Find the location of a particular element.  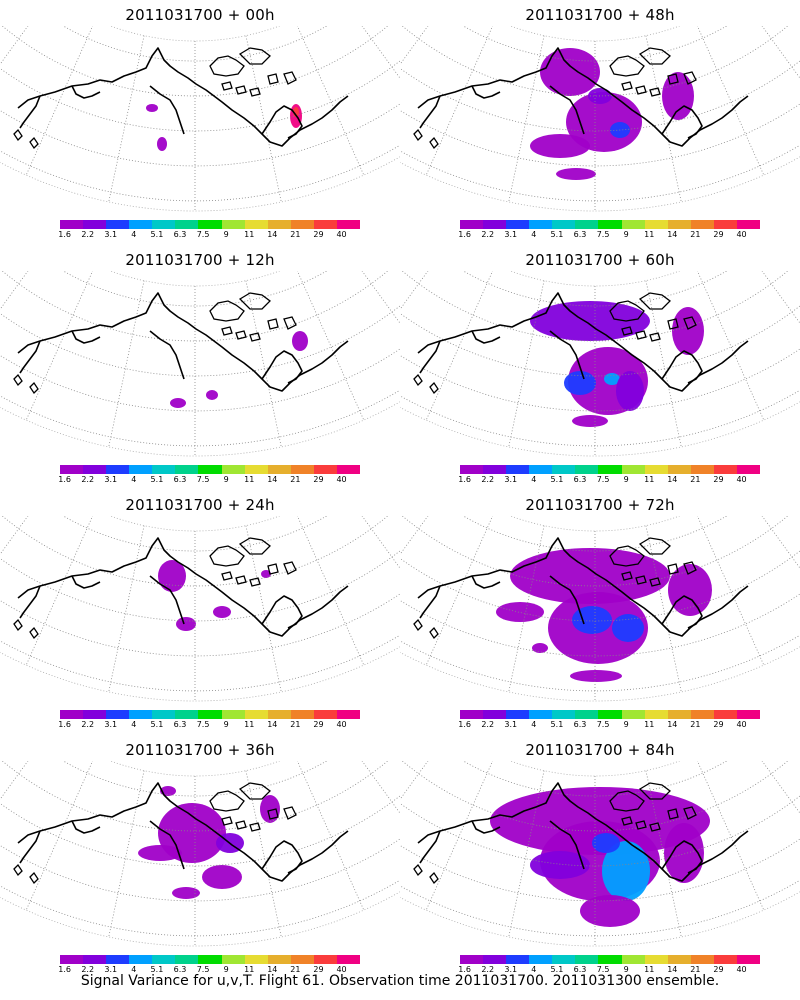

panel-title: 2011031700 + 60h is located at coordinates (600, 260).